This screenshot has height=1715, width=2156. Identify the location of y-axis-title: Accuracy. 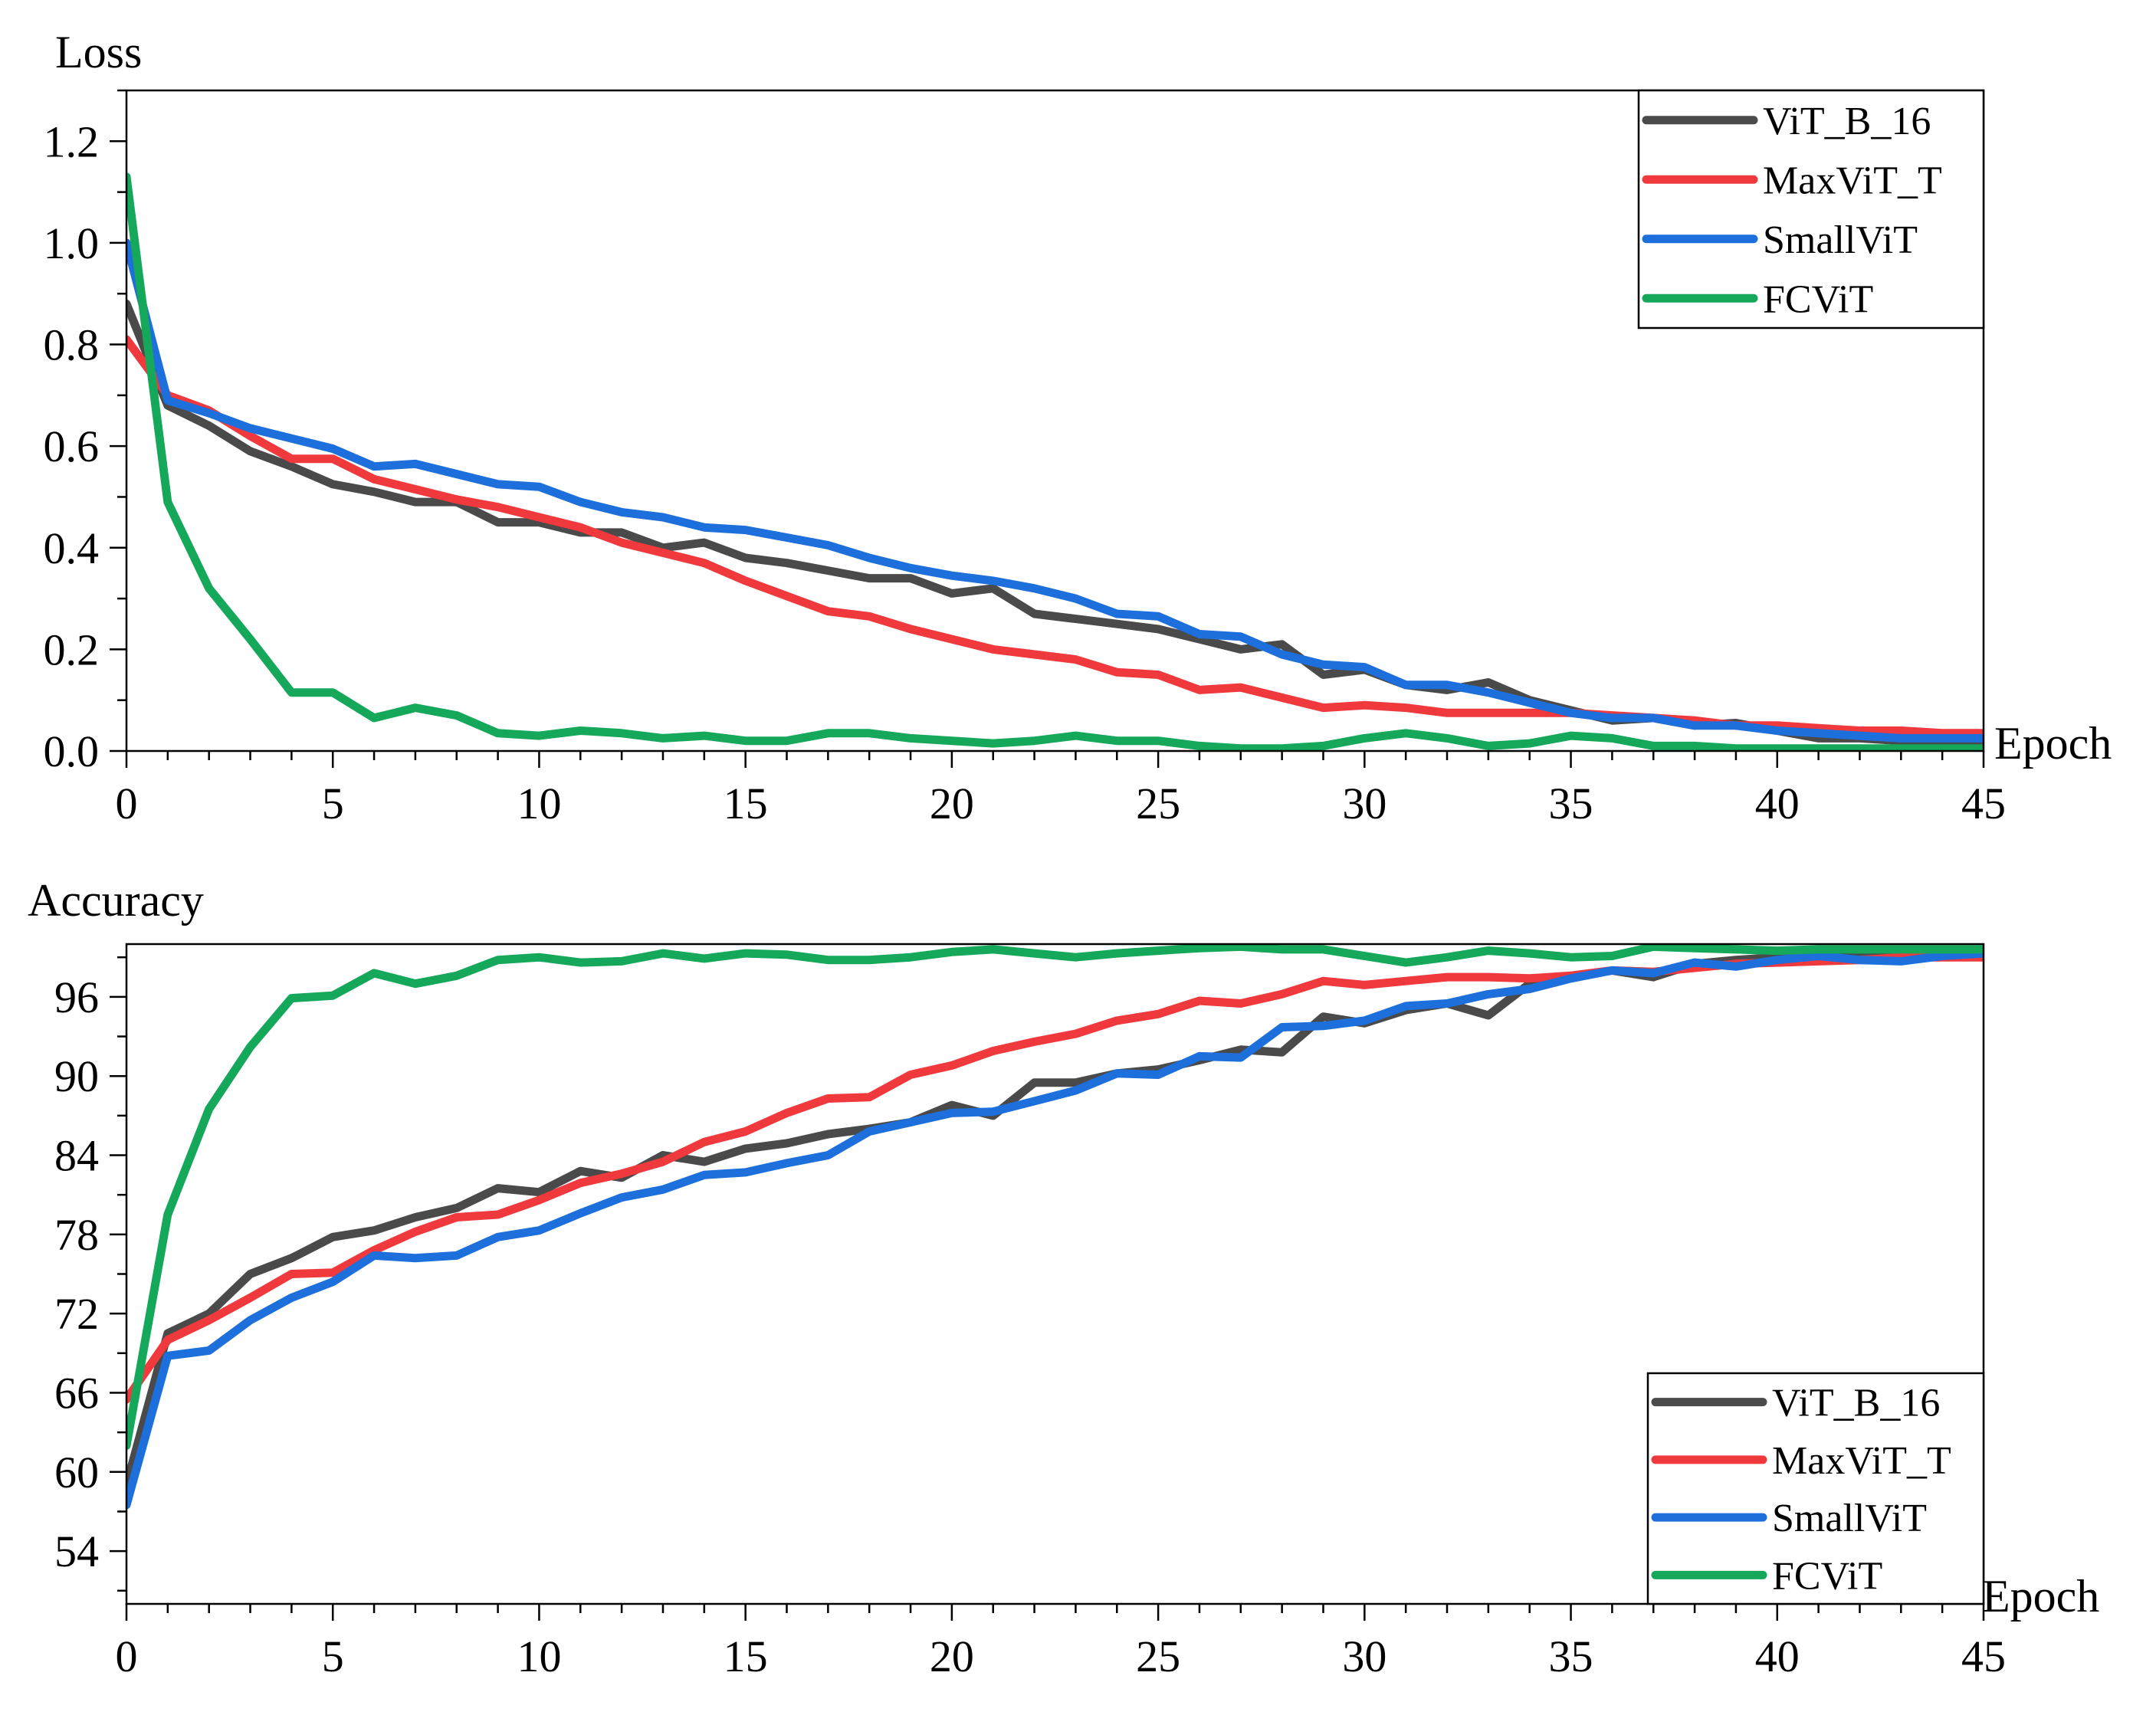
(116, 900).